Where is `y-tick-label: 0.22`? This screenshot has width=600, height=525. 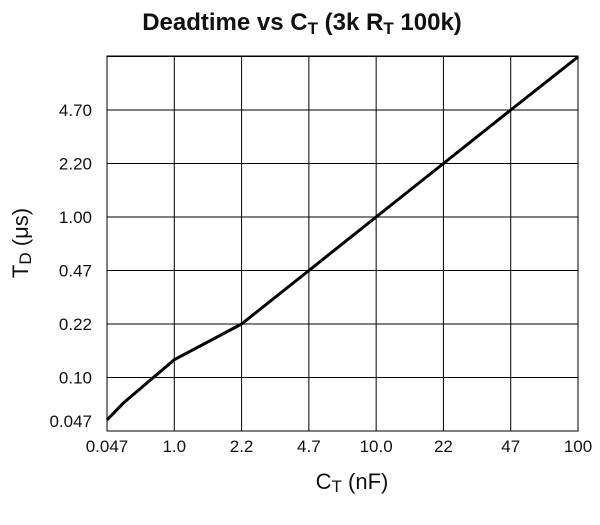 y-tick-label: 0.22 is located at coordinates (75, 324).